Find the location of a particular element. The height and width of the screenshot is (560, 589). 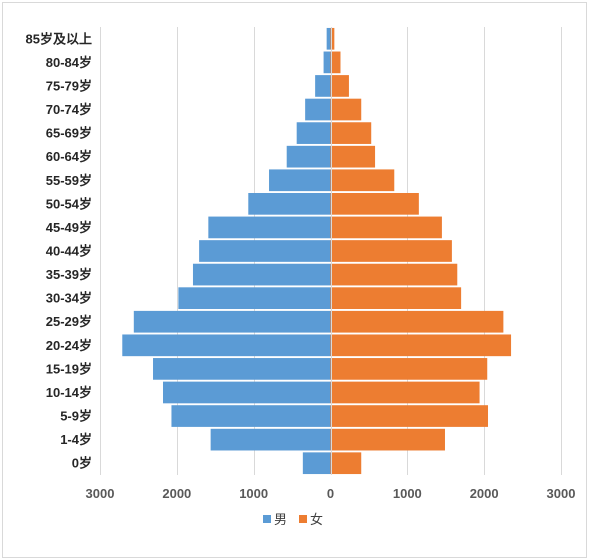

x-tick-label-3: 0 is located at coordinates (330, 493).